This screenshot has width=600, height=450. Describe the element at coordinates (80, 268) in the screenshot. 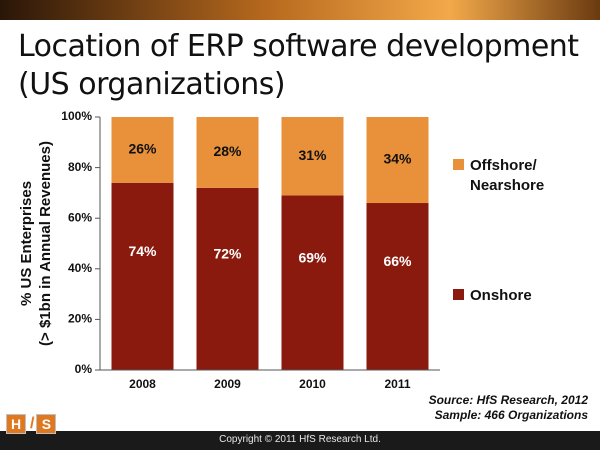

I see `y-tick-label: 40%` at that location.